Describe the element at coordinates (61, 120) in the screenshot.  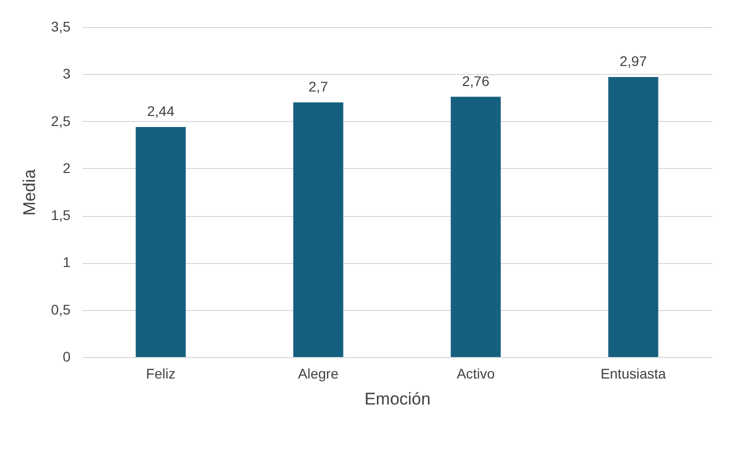
I see `y-tick-label: 2,5` at that location.